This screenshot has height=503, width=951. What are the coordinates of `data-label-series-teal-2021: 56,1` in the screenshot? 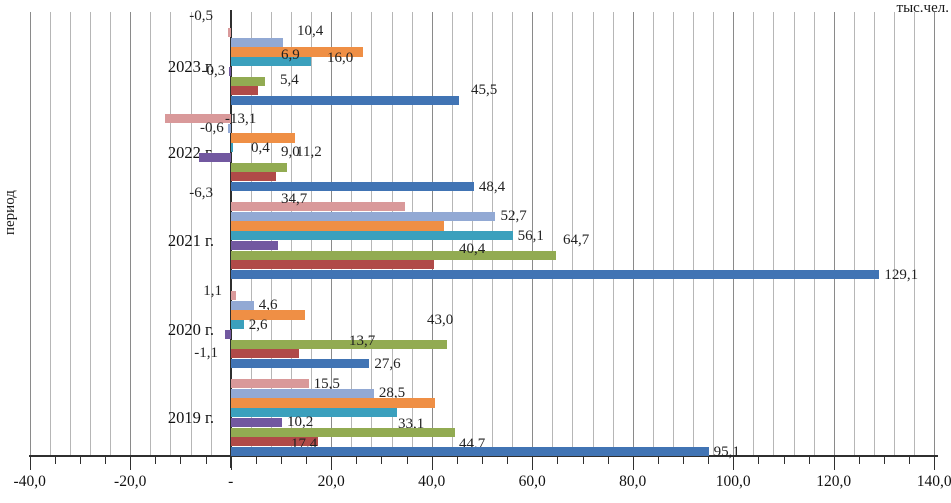 It's located at (530, 235).